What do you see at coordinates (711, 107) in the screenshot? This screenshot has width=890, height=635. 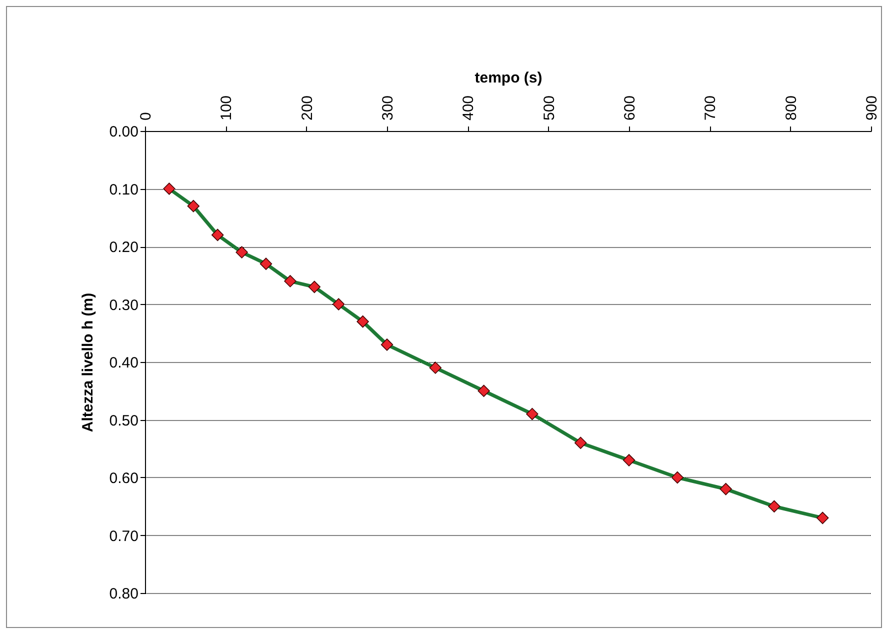 I see `x-tick-label: 700` at bounding box center [711, 107].